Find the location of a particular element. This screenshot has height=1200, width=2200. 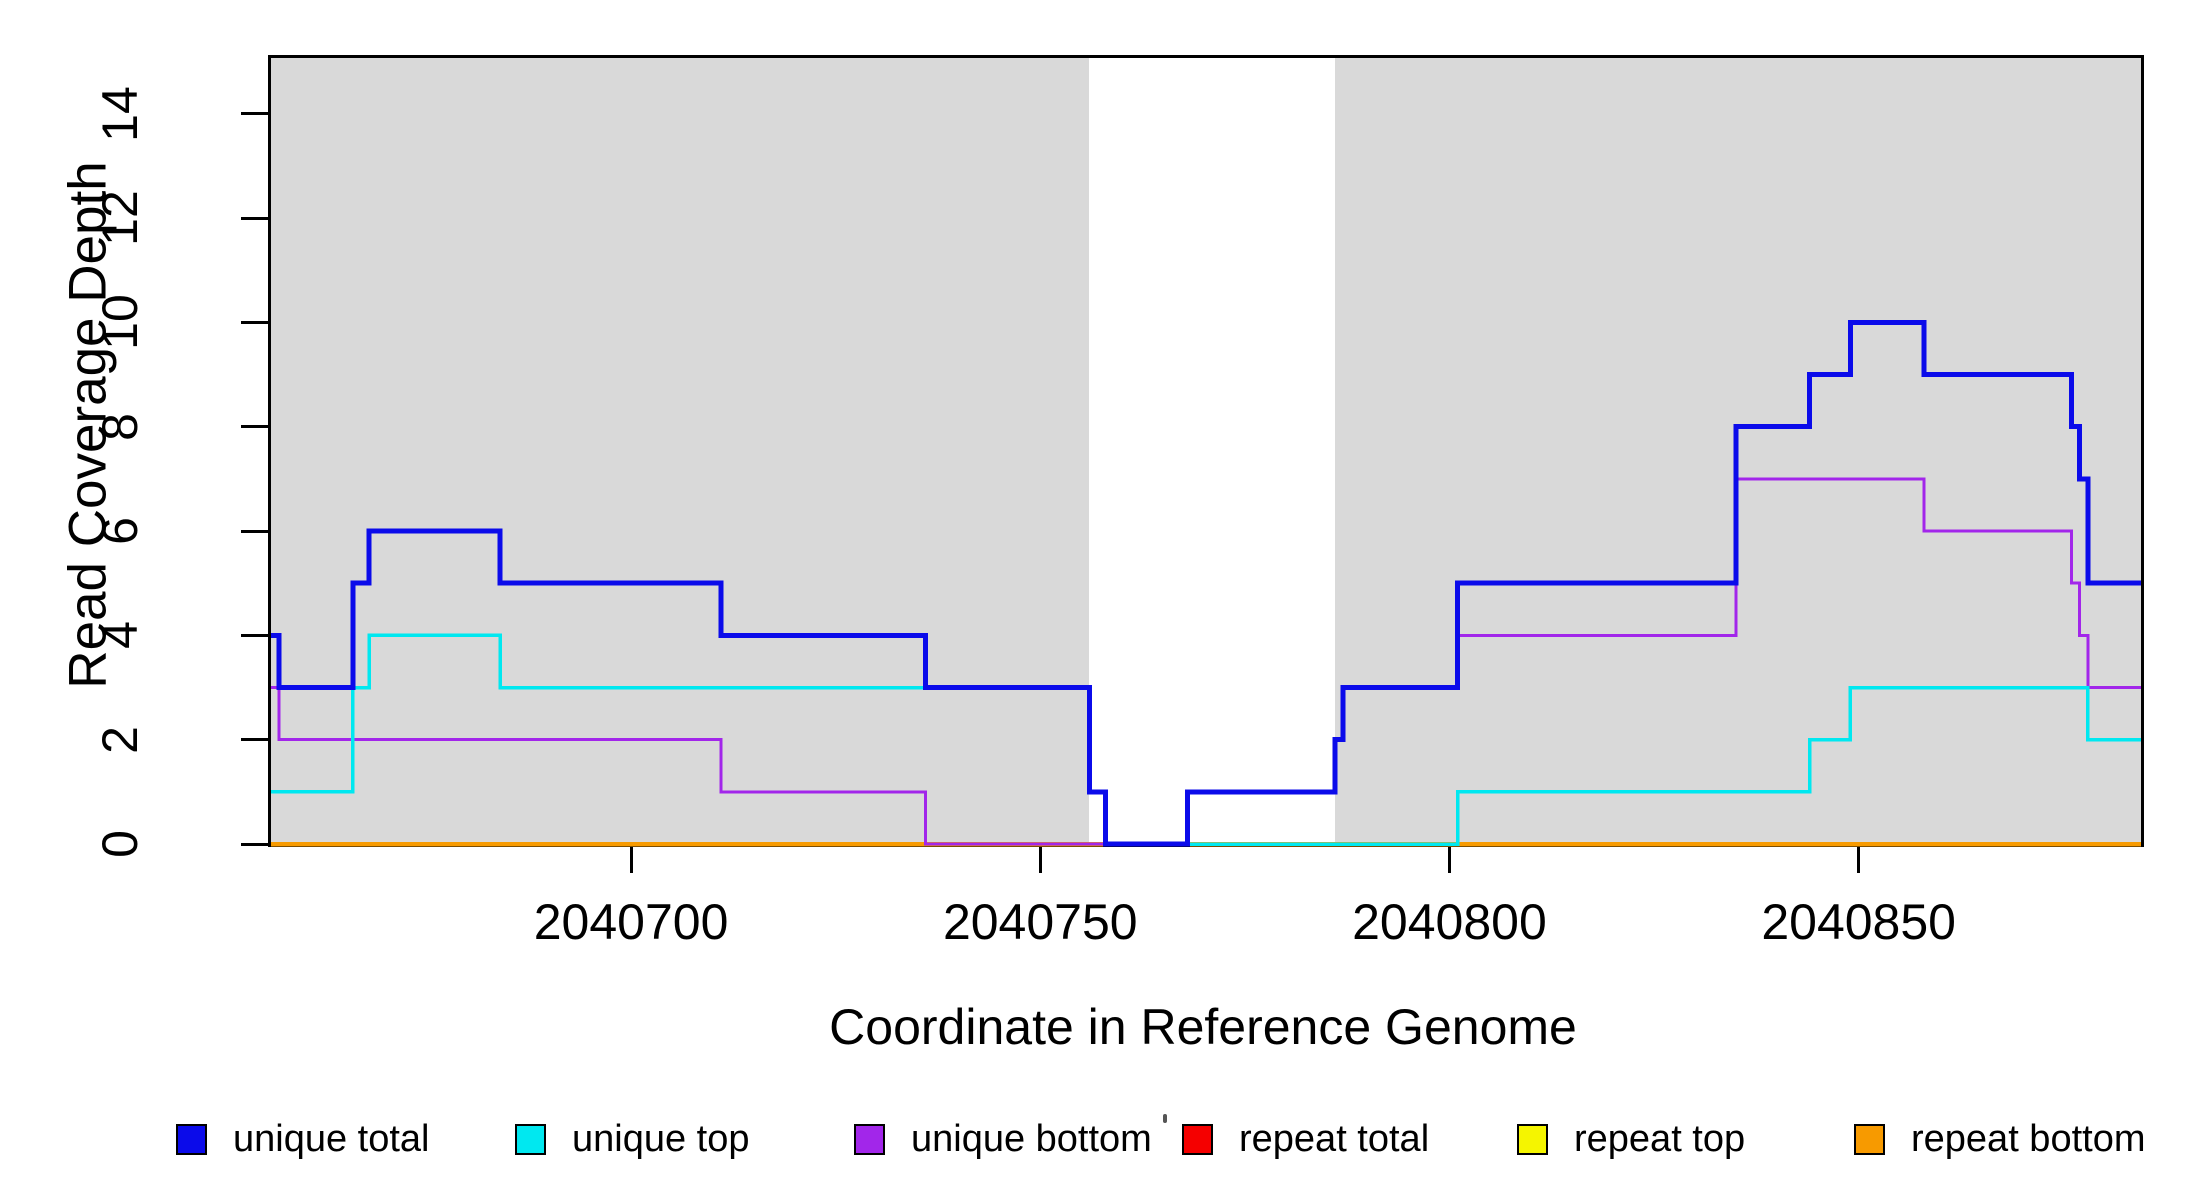

stray-mark is located at coordinates (1165, 1118).